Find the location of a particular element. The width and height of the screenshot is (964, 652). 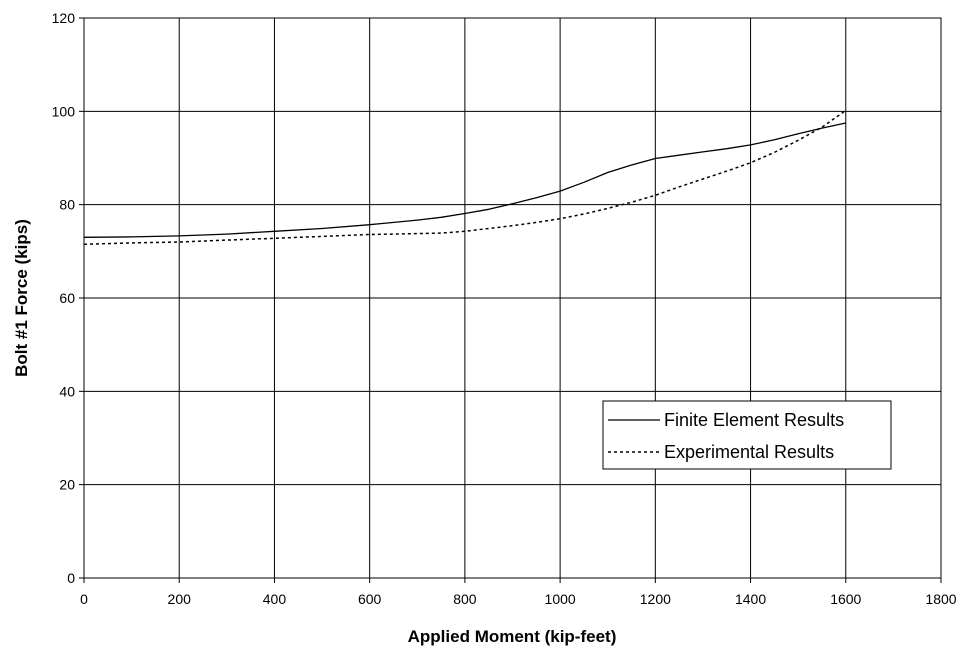

legend-label-experimental: Experimental Results is located at coordinates (749, 452).